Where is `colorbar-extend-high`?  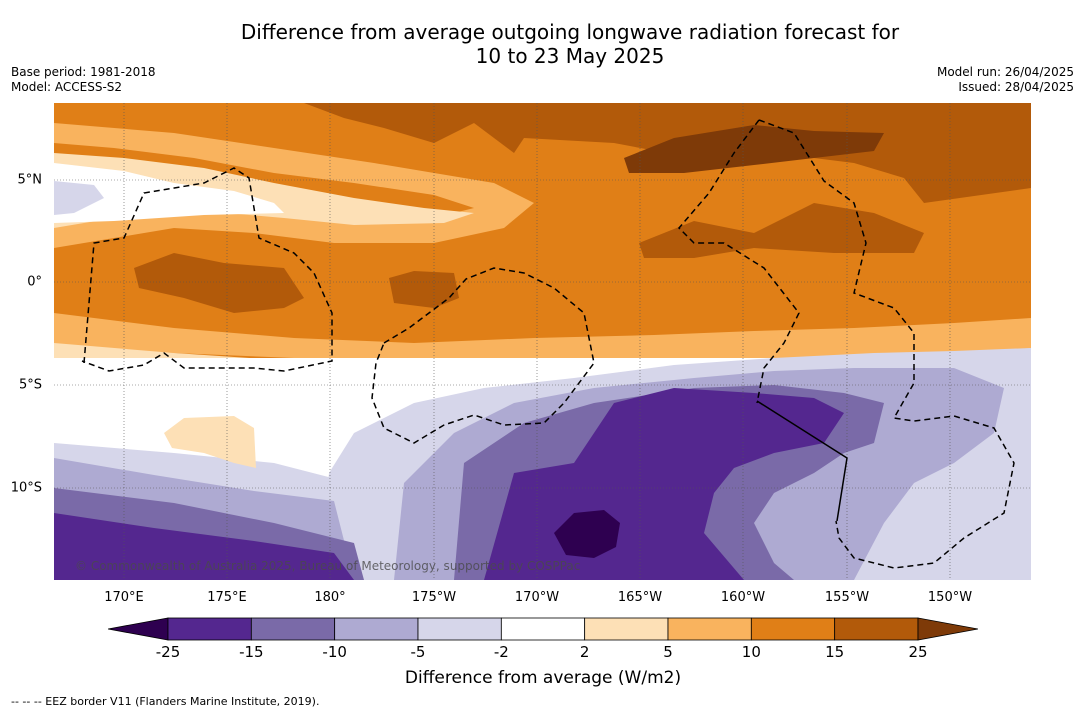 colorbar-extend-high is located at coordinates (947, 629).